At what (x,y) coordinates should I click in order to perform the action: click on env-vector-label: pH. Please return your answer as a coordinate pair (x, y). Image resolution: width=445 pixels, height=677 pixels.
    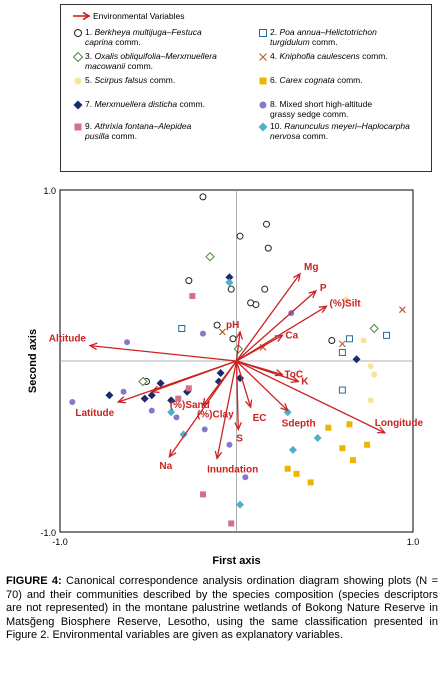
    Looking at the image, I should click on (232, 325).